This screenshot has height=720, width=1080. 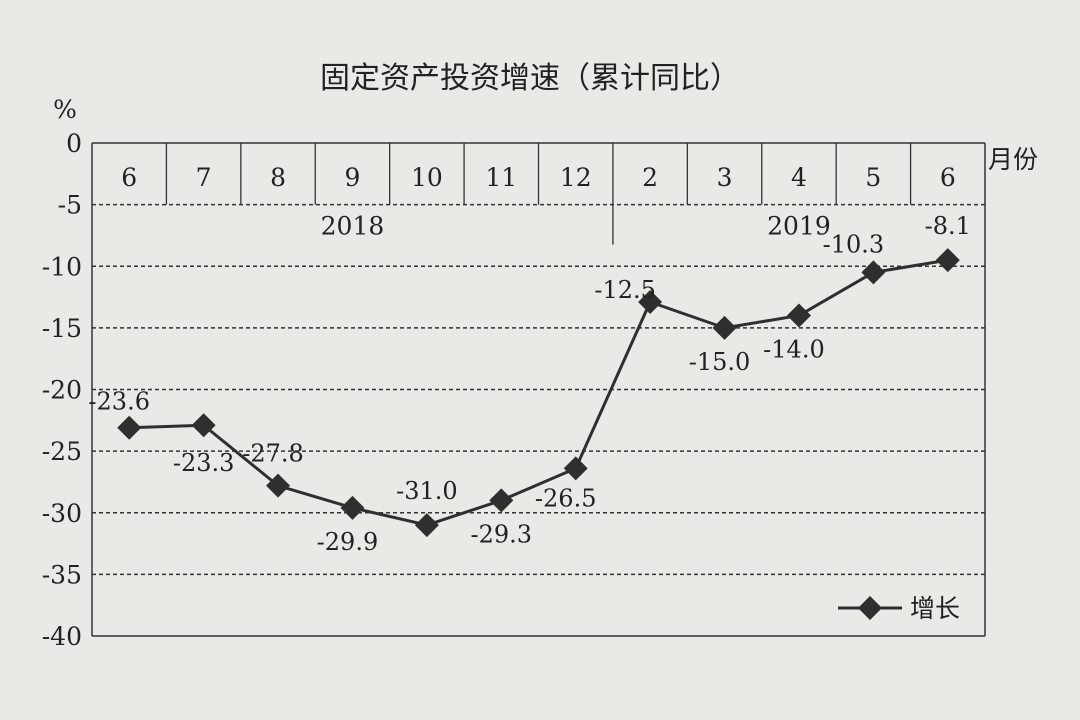 What do you see at coordinates (278, 177) in the screenshot?
I see `x-tick-label: 8` at bounding box center [278, 177].